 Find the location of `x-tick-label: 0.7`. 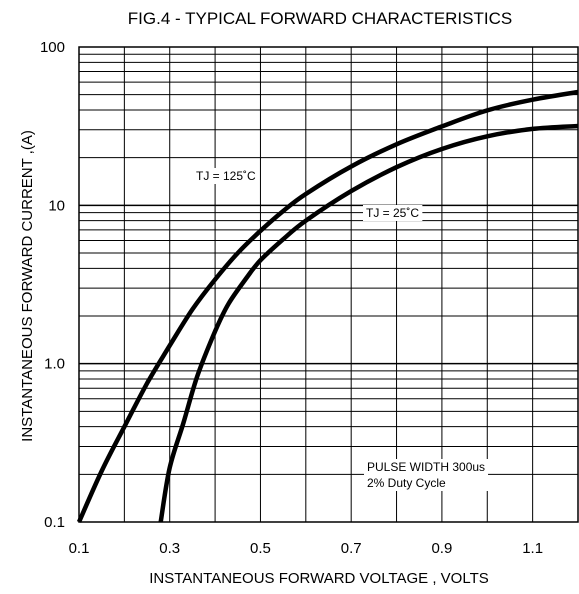

x-tick-label: 0.7 is located at coordinates (351, 548).